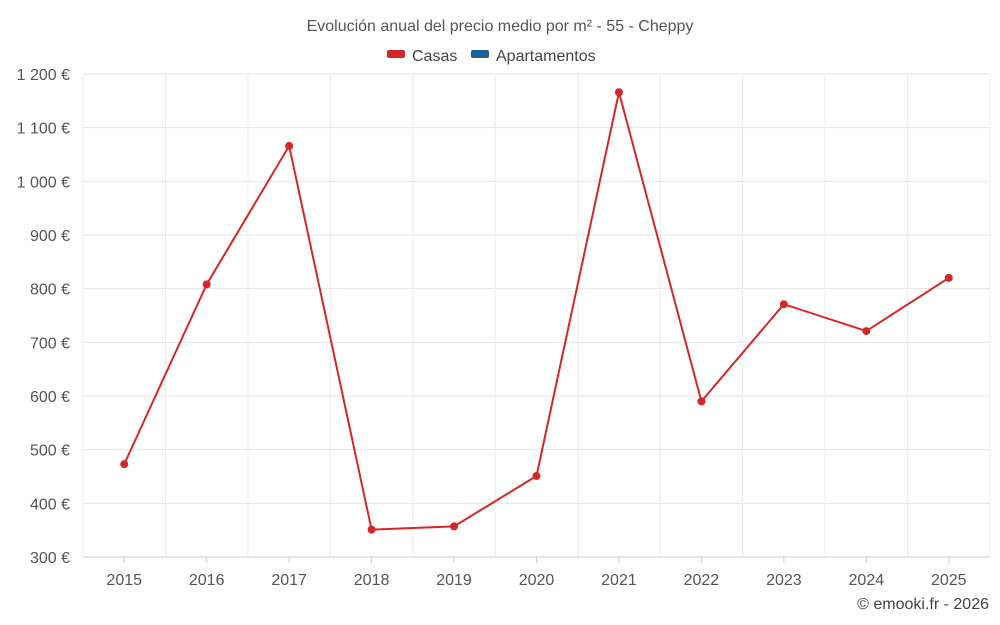  What do you see at coordinates (618, 92) in the screenshot?
I see `data-point-2021` at bounding box center [618, 92].